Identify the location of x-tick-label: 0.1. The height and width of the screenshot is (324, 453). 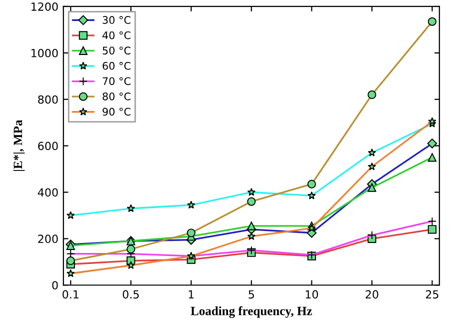
(70, 294).